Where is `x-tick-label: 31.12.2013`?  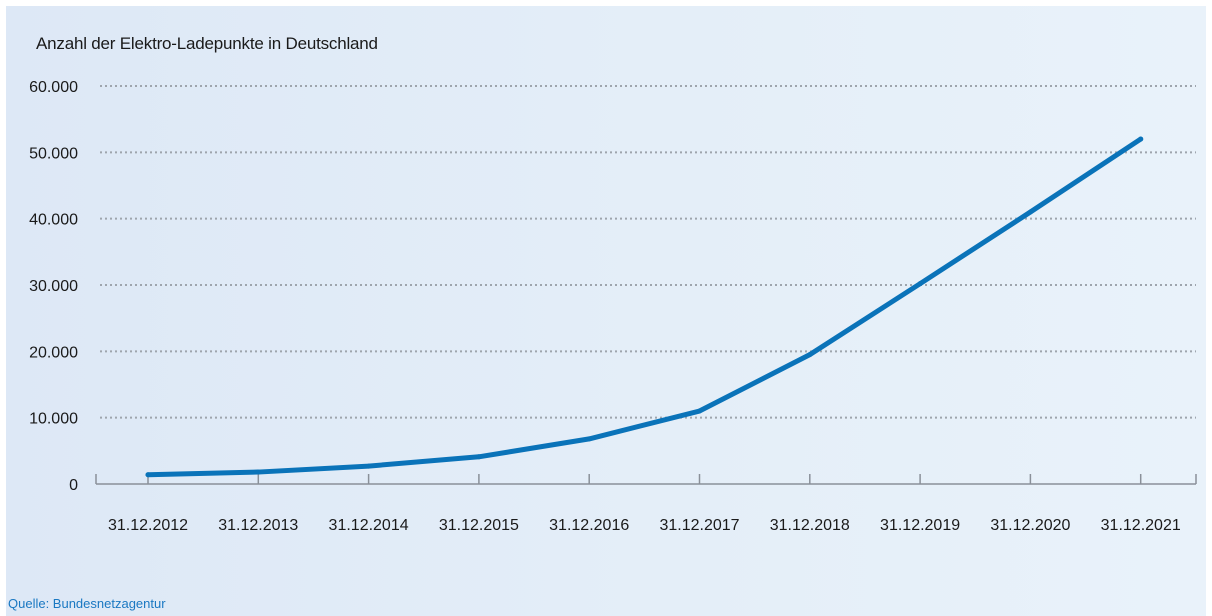 x-tick-label: 31.12.2013 is located at coordinates (258, 525).